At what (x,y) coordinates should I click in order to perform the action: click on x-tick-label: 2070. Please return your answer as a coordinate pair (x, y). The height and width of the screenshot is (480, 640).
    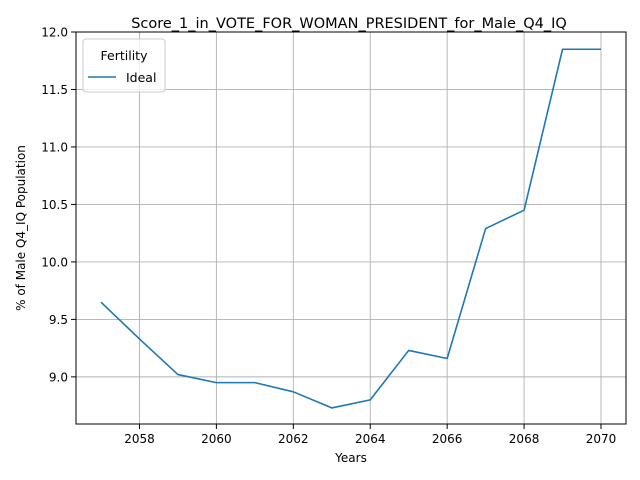
    Looking at the image, I should click on (601, 439).